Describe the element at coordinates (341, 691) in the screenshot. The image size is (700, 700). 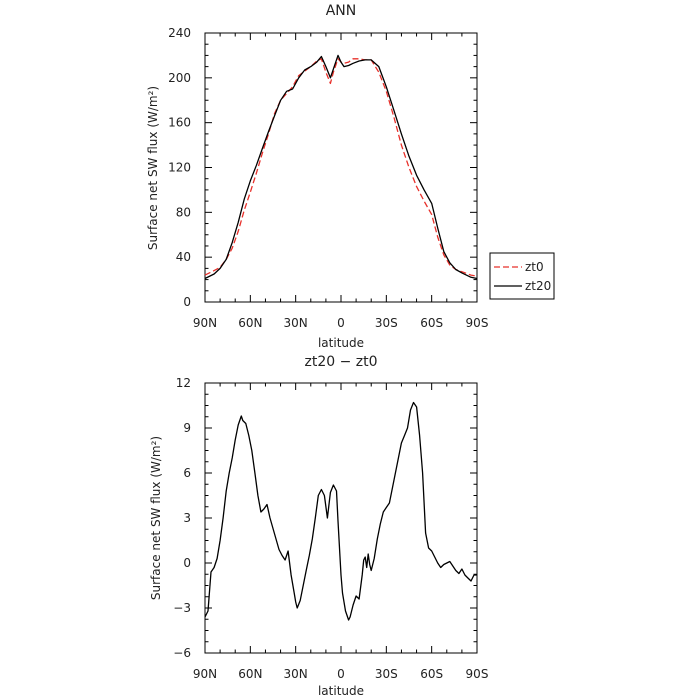
I see `bottom-x-axis-label: latitude` at that location.